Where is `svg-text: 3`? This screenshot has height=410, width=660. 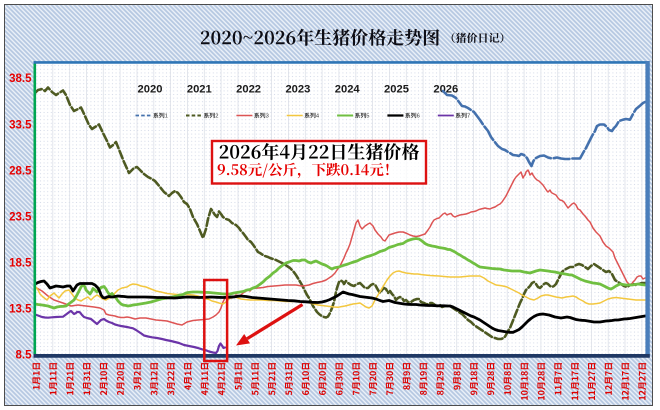 svg-text: 3 is located at coordinates (267, 117).